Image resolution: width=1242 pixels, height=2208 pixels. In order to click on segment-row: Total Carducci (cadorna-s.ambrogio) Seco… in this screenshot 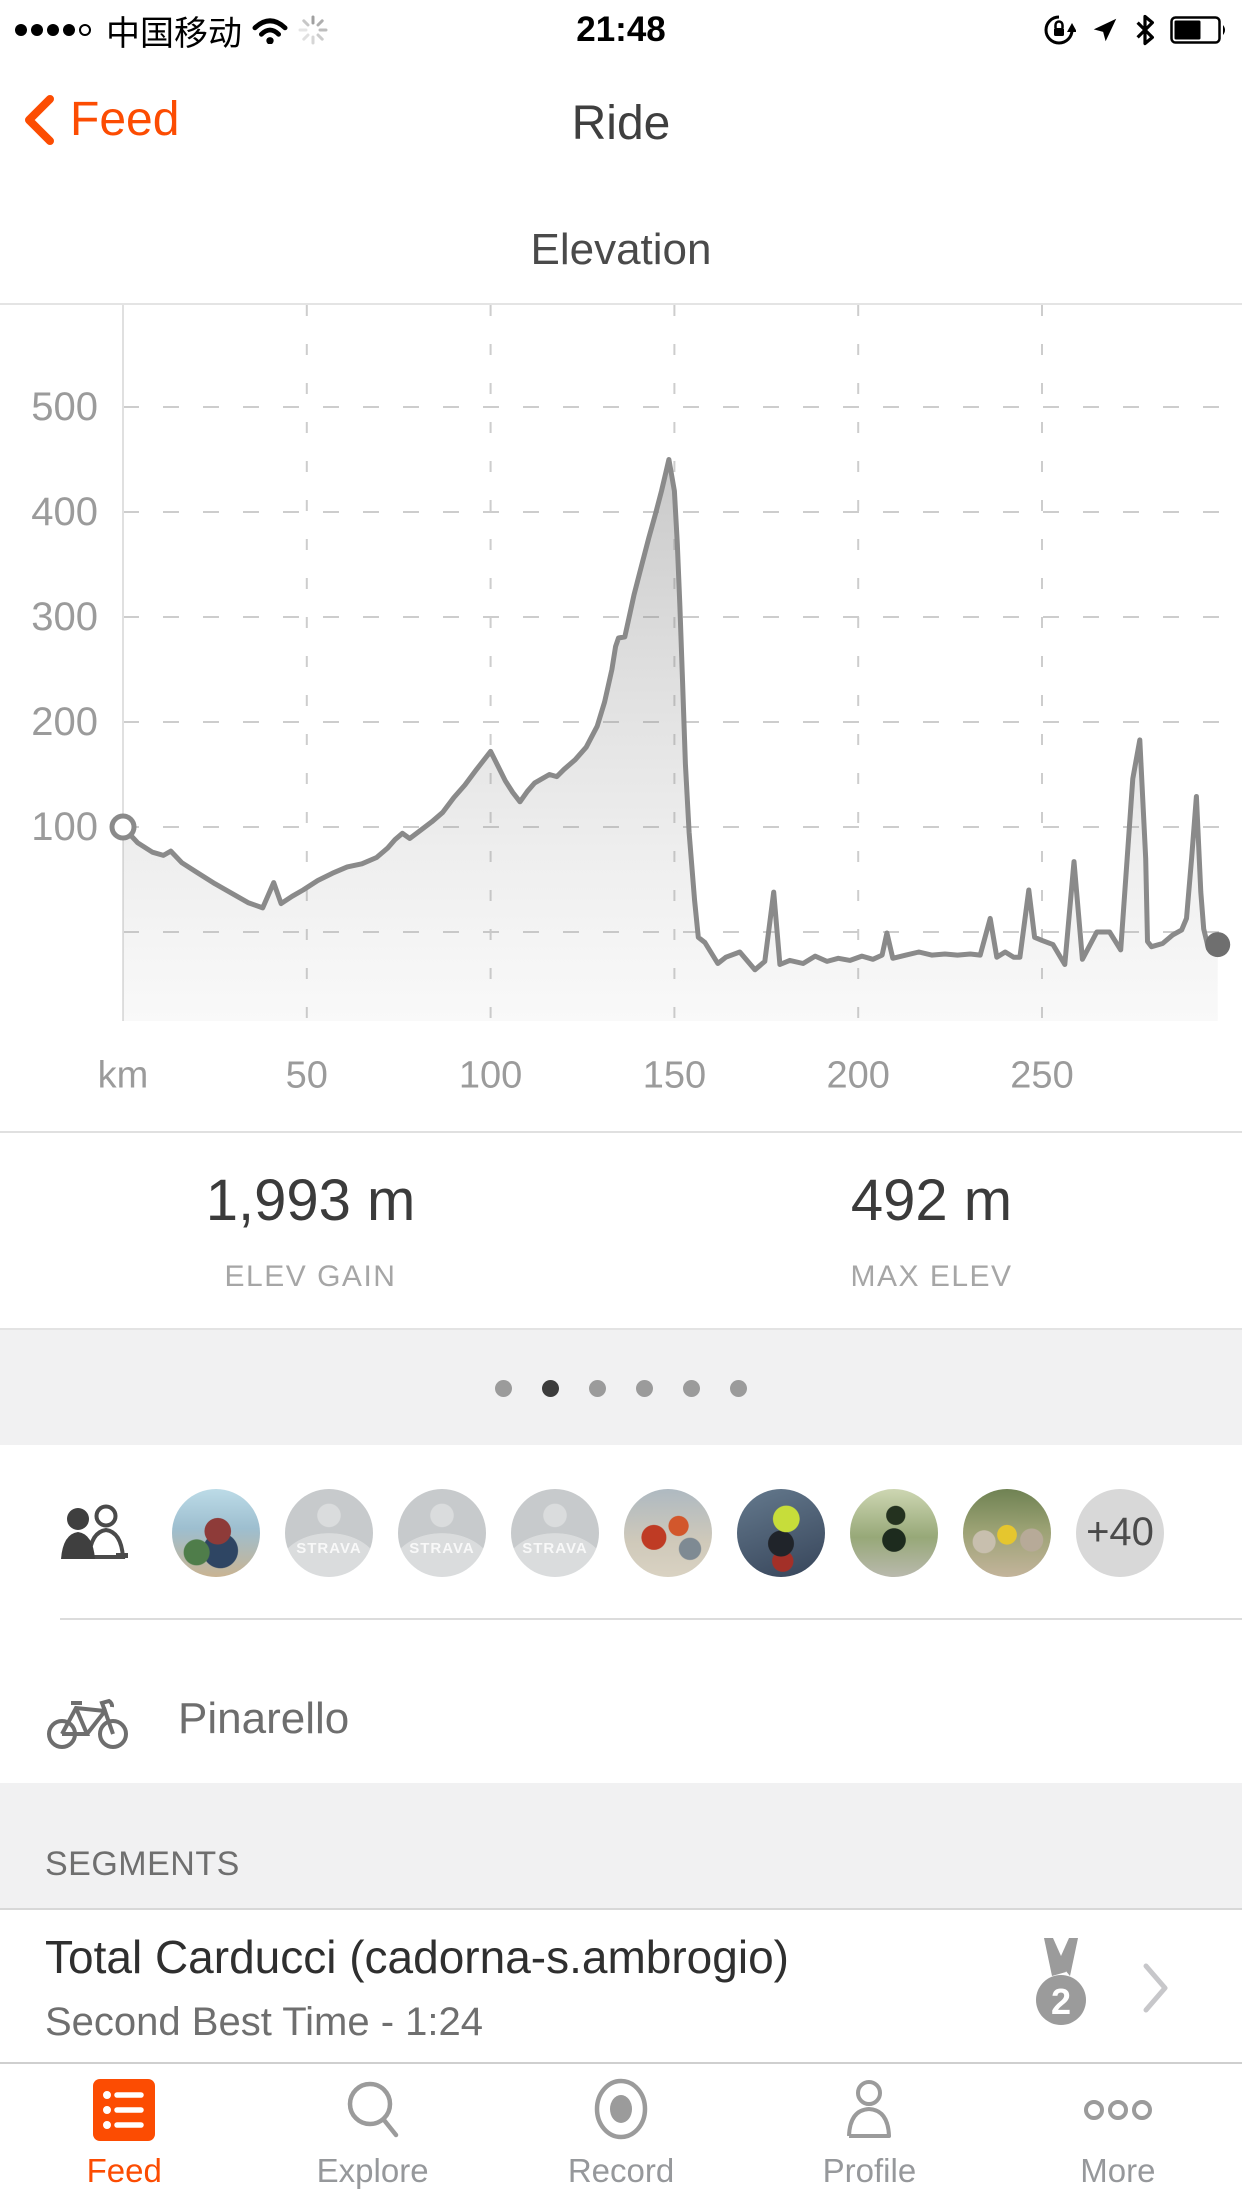, I will do `click(621, 1987)`.